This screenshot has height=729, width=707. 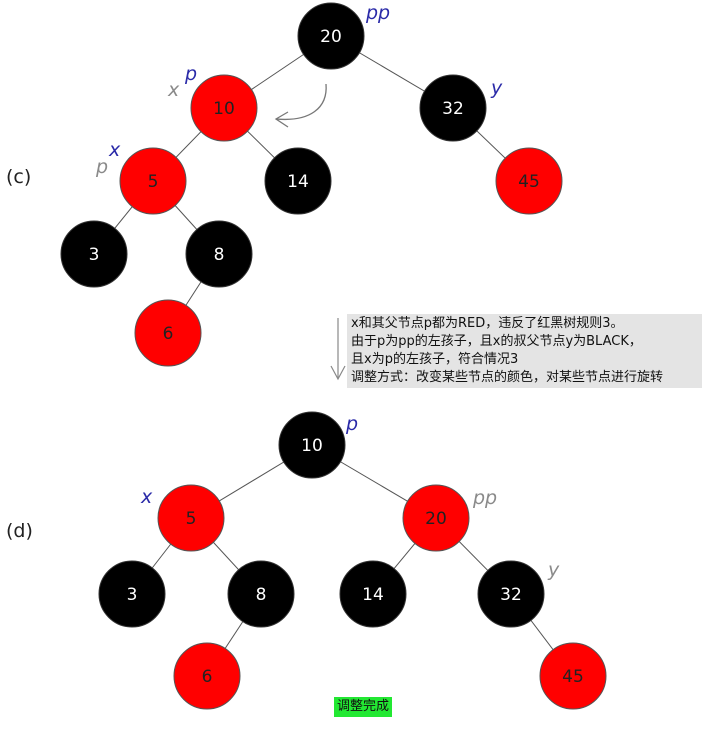 I want to click on node-c-8-label: 8, so click(x=219, y=255).